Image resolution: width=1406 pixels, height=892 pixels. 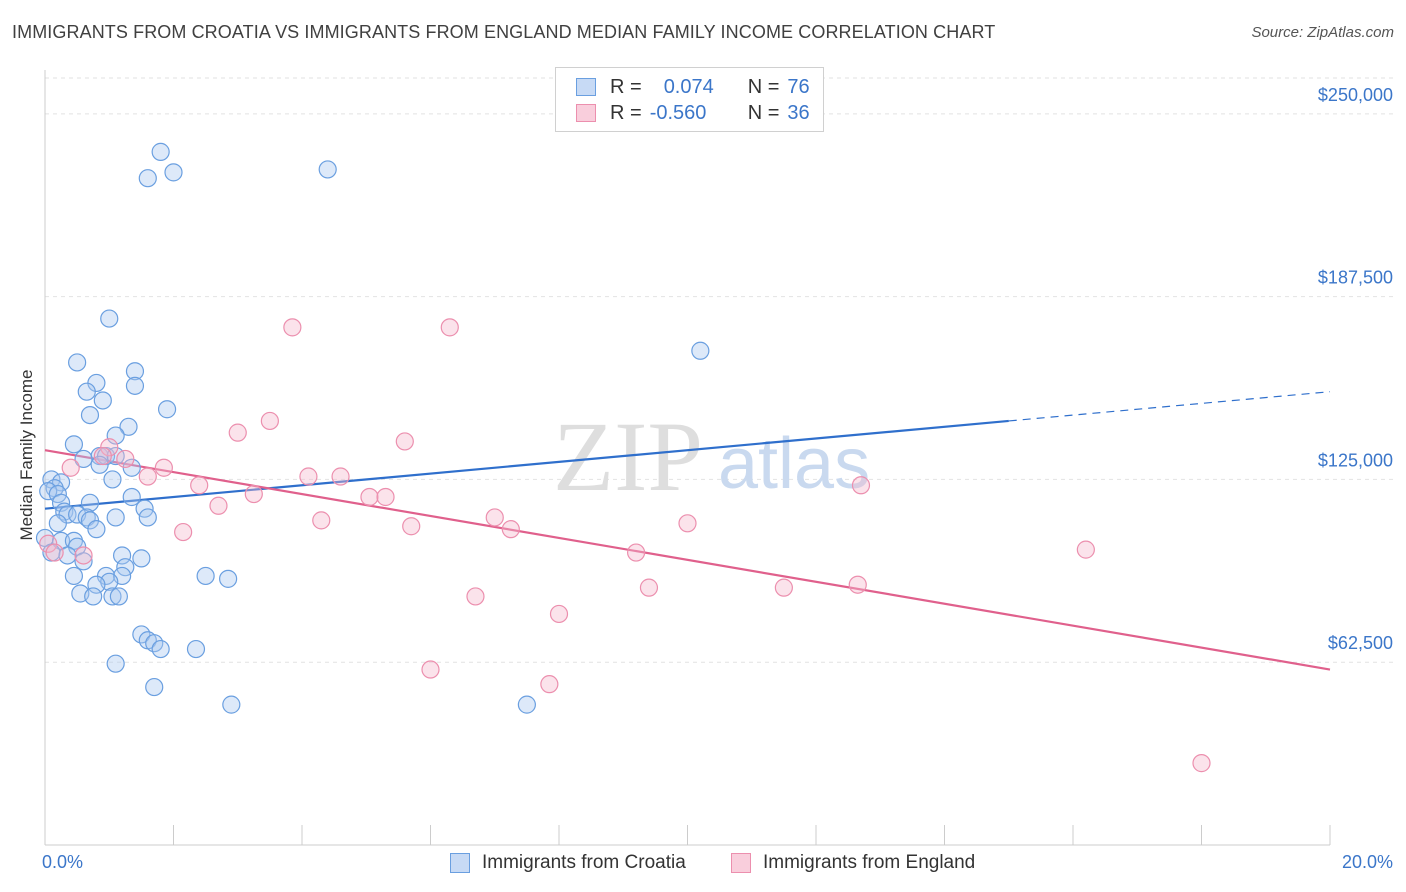 What do you see at coordinates (584, 862) in the screenshot?
I see `legend-croatia-label: Immigrants from Croatia` at bounding box center [584, 862].